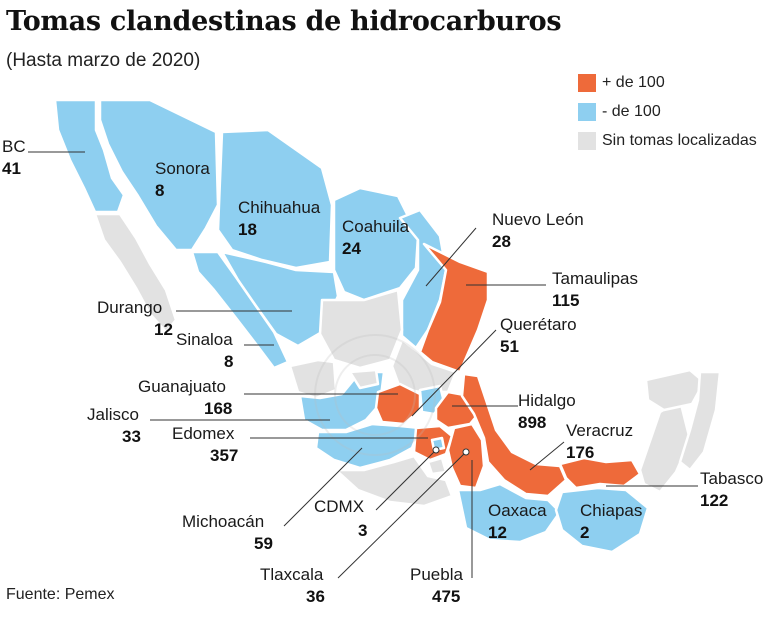 The width and height of the screenshot is (779, 620). What do you see at coordinates (135, 273) in the screenshot?
I see `state-bcs` at bounding box center [135, 273].